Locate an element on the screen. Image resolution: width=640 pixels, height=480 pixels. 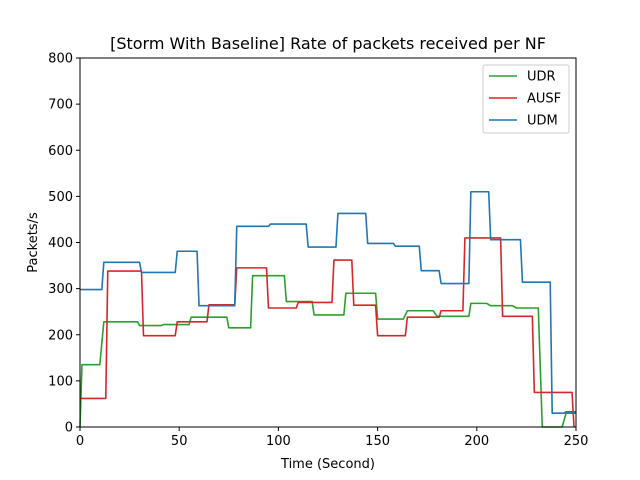
x-tick-label: 0 is located at coordinates (80, 441).